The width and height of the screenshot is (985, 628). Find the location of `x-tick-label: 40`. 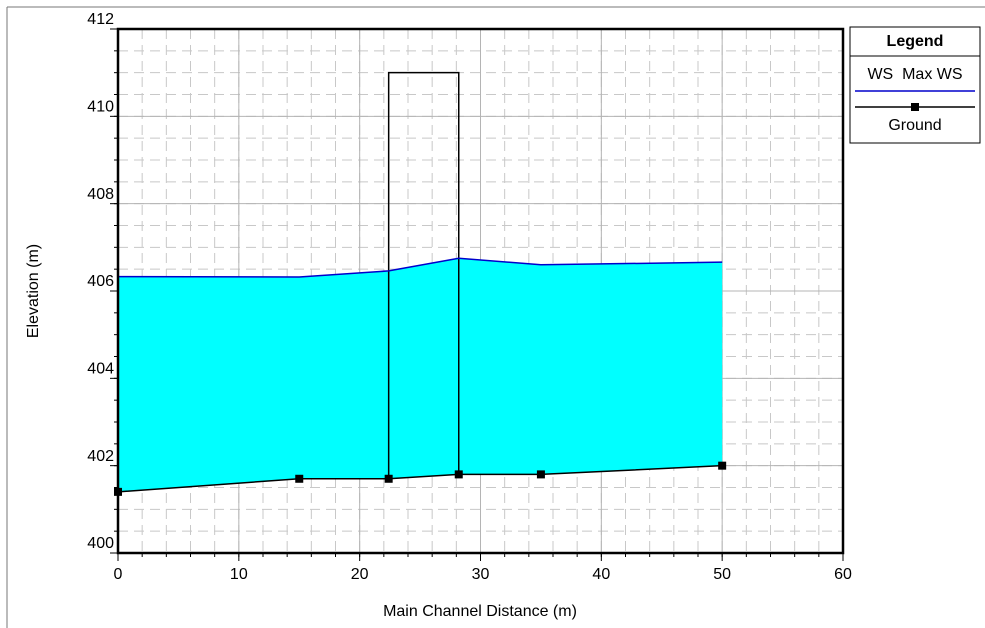

x-tick-label: 40 is located at coordinates (601, 574).